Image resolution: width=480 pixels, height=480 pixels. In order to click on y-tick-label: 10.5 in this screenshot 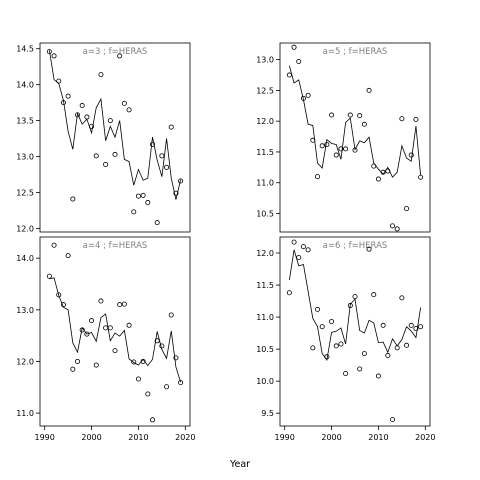, I will do `click(265, 349)`.